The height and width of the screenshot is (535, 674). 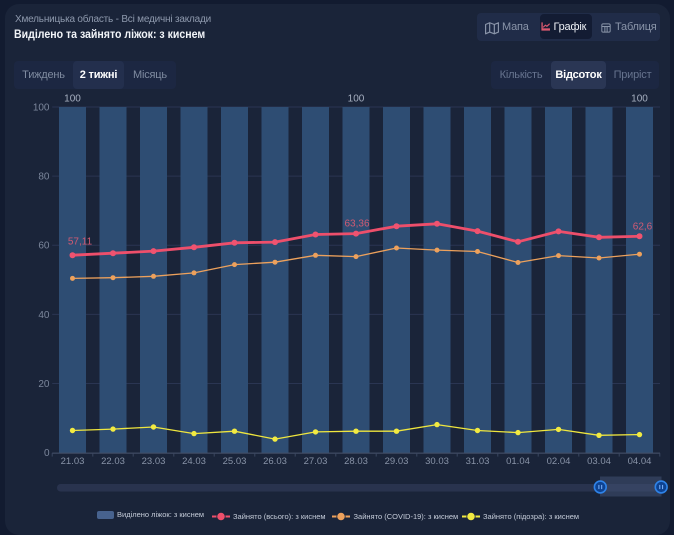 I want to click on svg-text: 40, so click(x=44, y=315).